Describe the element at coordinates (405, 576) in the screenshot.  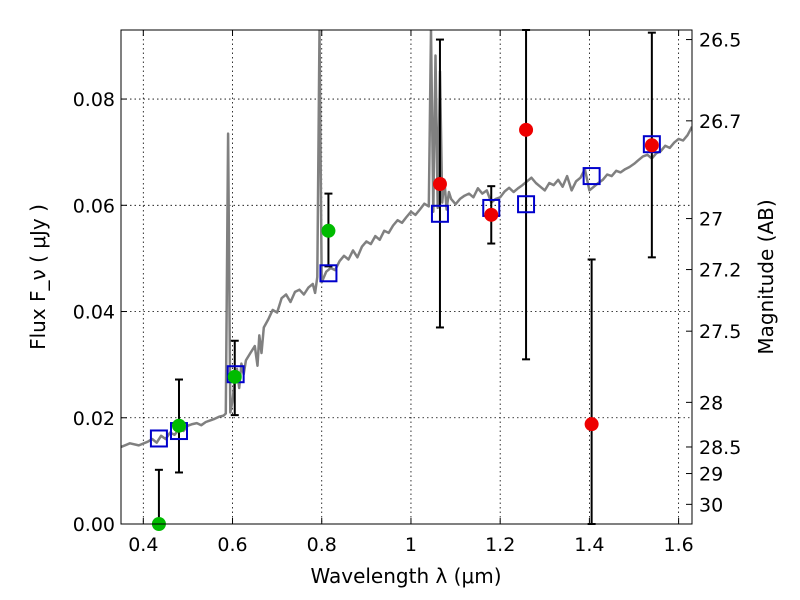
I see `x-axis-label: Wavelength λ (μm)` at that location.